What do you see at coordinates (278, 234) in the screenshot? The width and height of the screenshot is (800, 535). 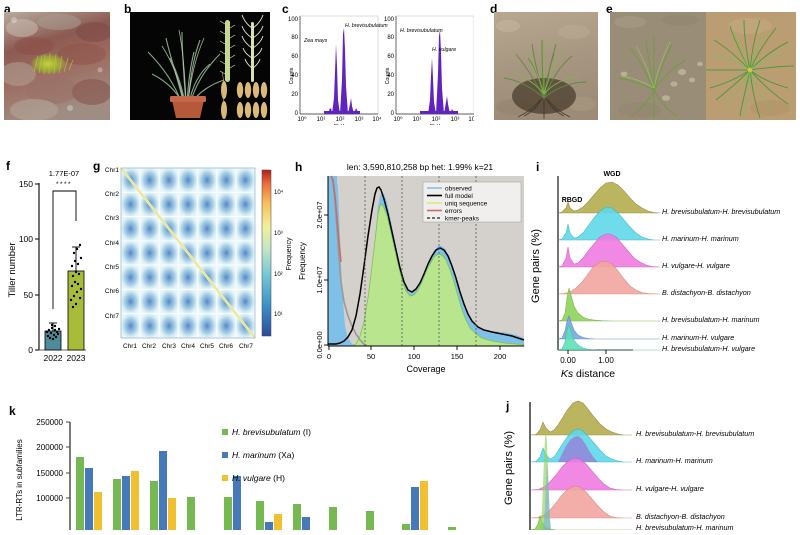 I see `panel-g-cbar-tick-1e3: 10³` at bounding box center [278, 234].